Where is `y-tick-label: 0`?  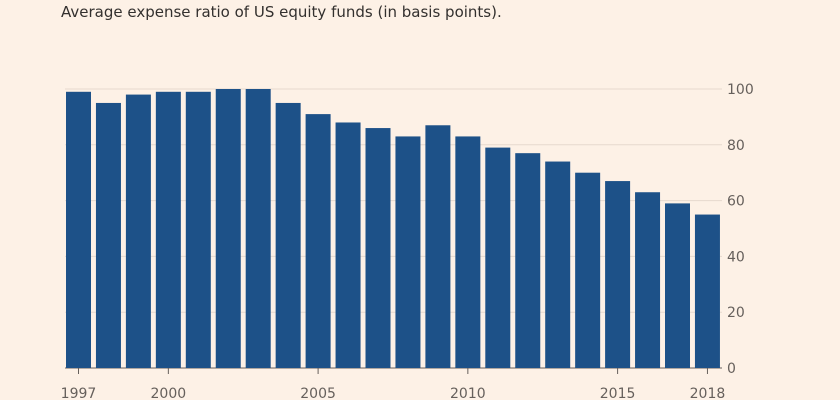 y-tick-label: 0 is located at coordinates (731, 369).